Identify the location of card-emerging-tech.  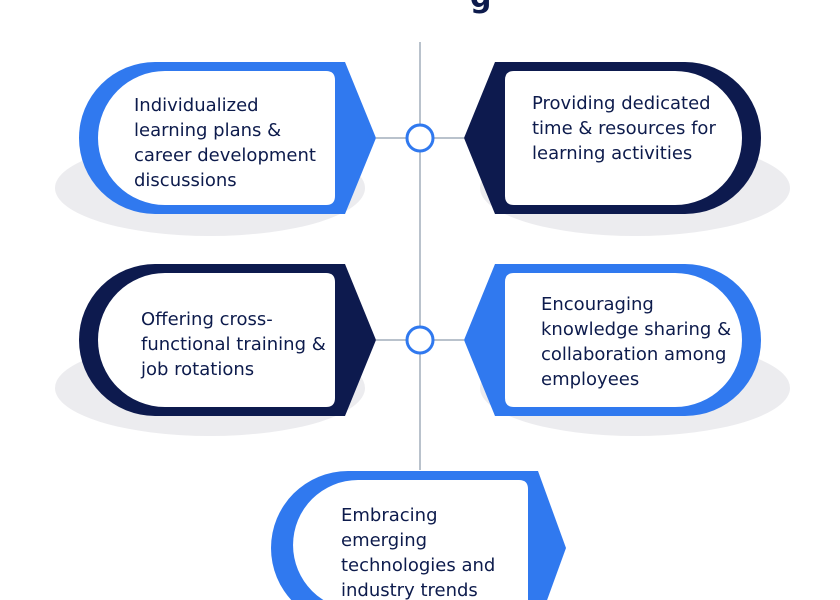
(418, 535).